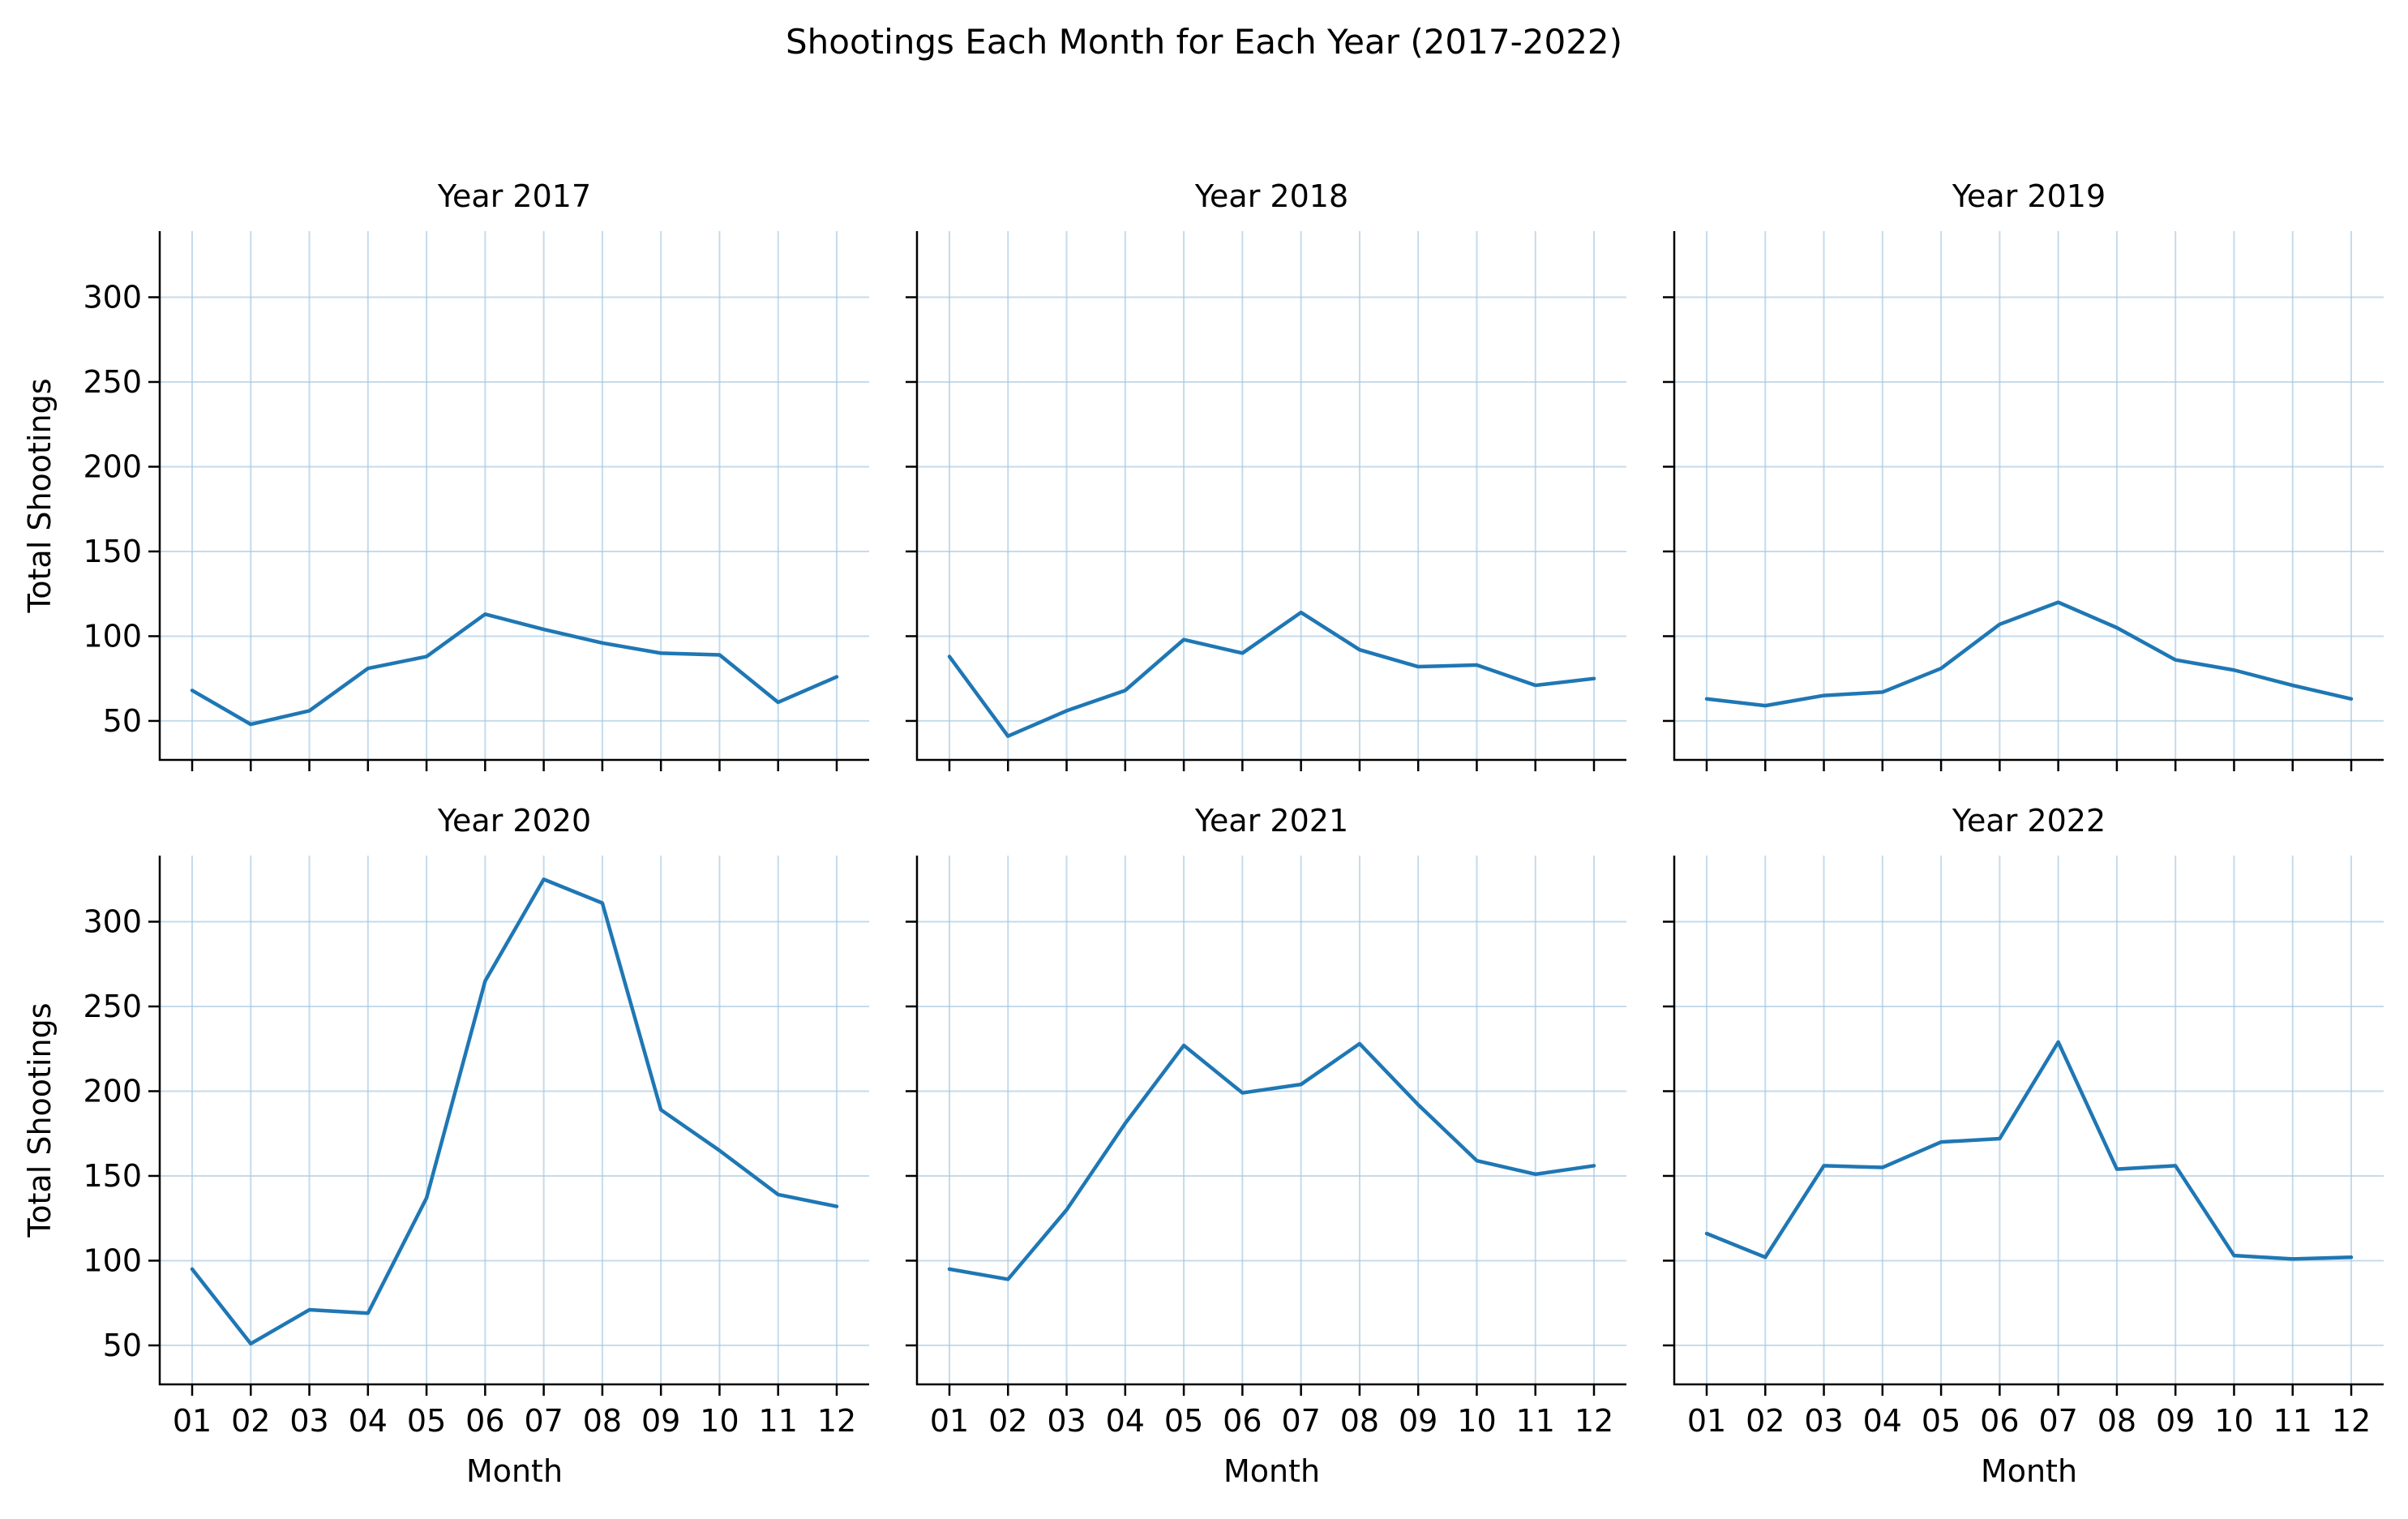 This screenshot has height=1519, width=2408. What do you see at coordinates (2029, 196) in the screenshot?
I see `panel-title: Year 2019` at bounding box center [2029, 196].